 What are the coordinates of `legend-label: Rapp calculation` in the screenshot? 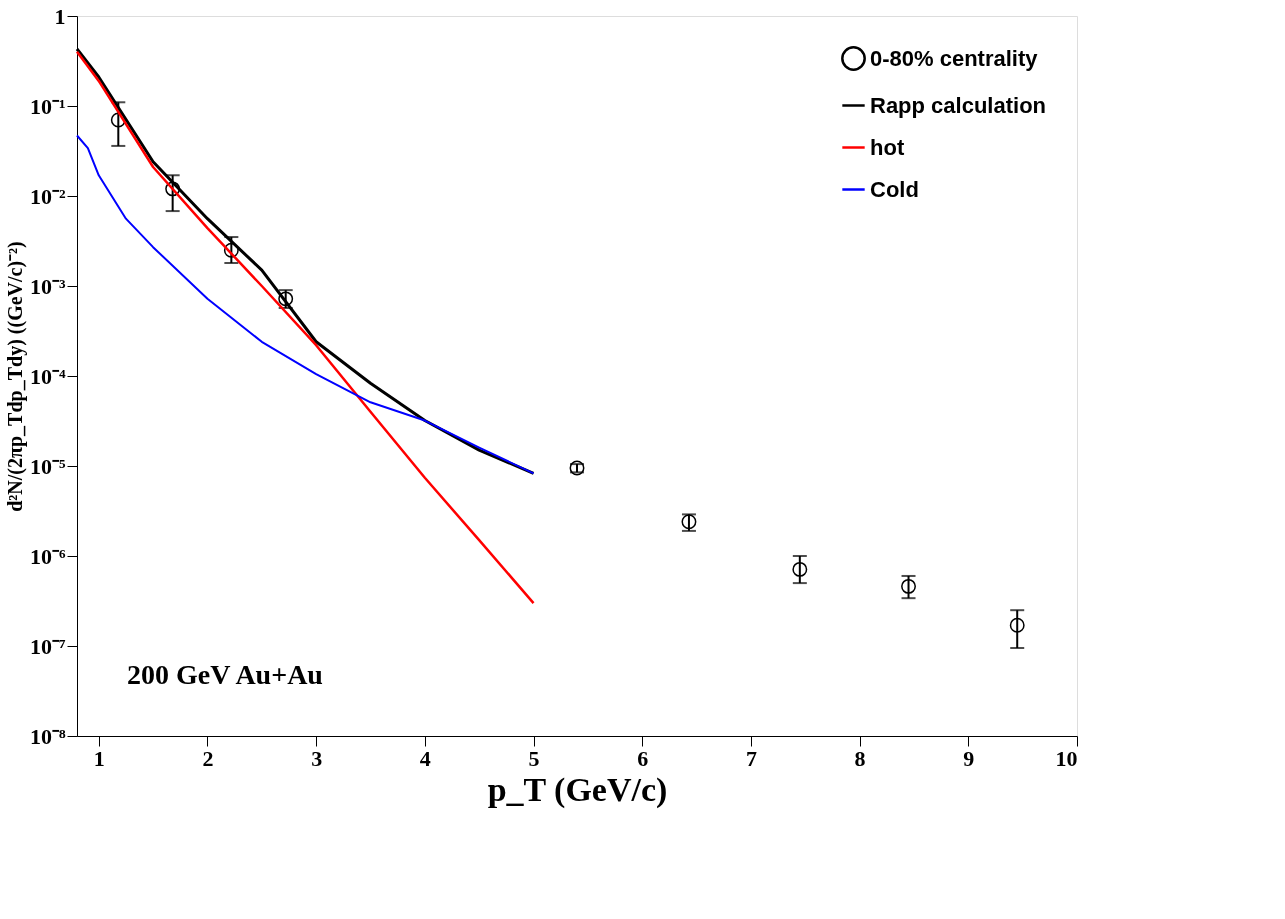 It's located at (958, 105).